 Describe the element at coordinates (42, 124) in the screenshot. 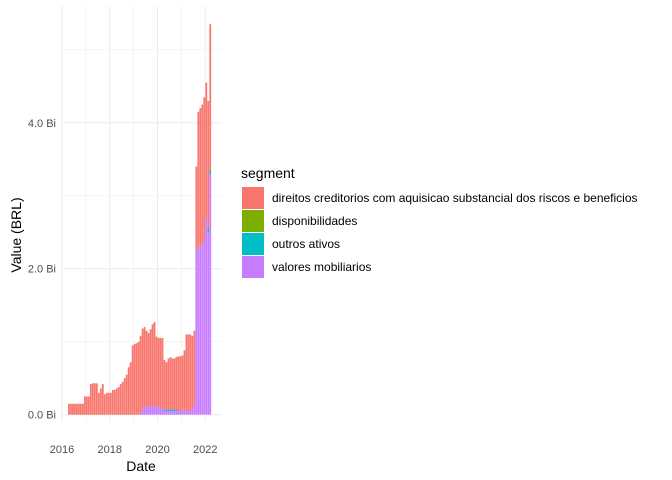

I see `y-tick-label: 4.0 Bi` at that location.